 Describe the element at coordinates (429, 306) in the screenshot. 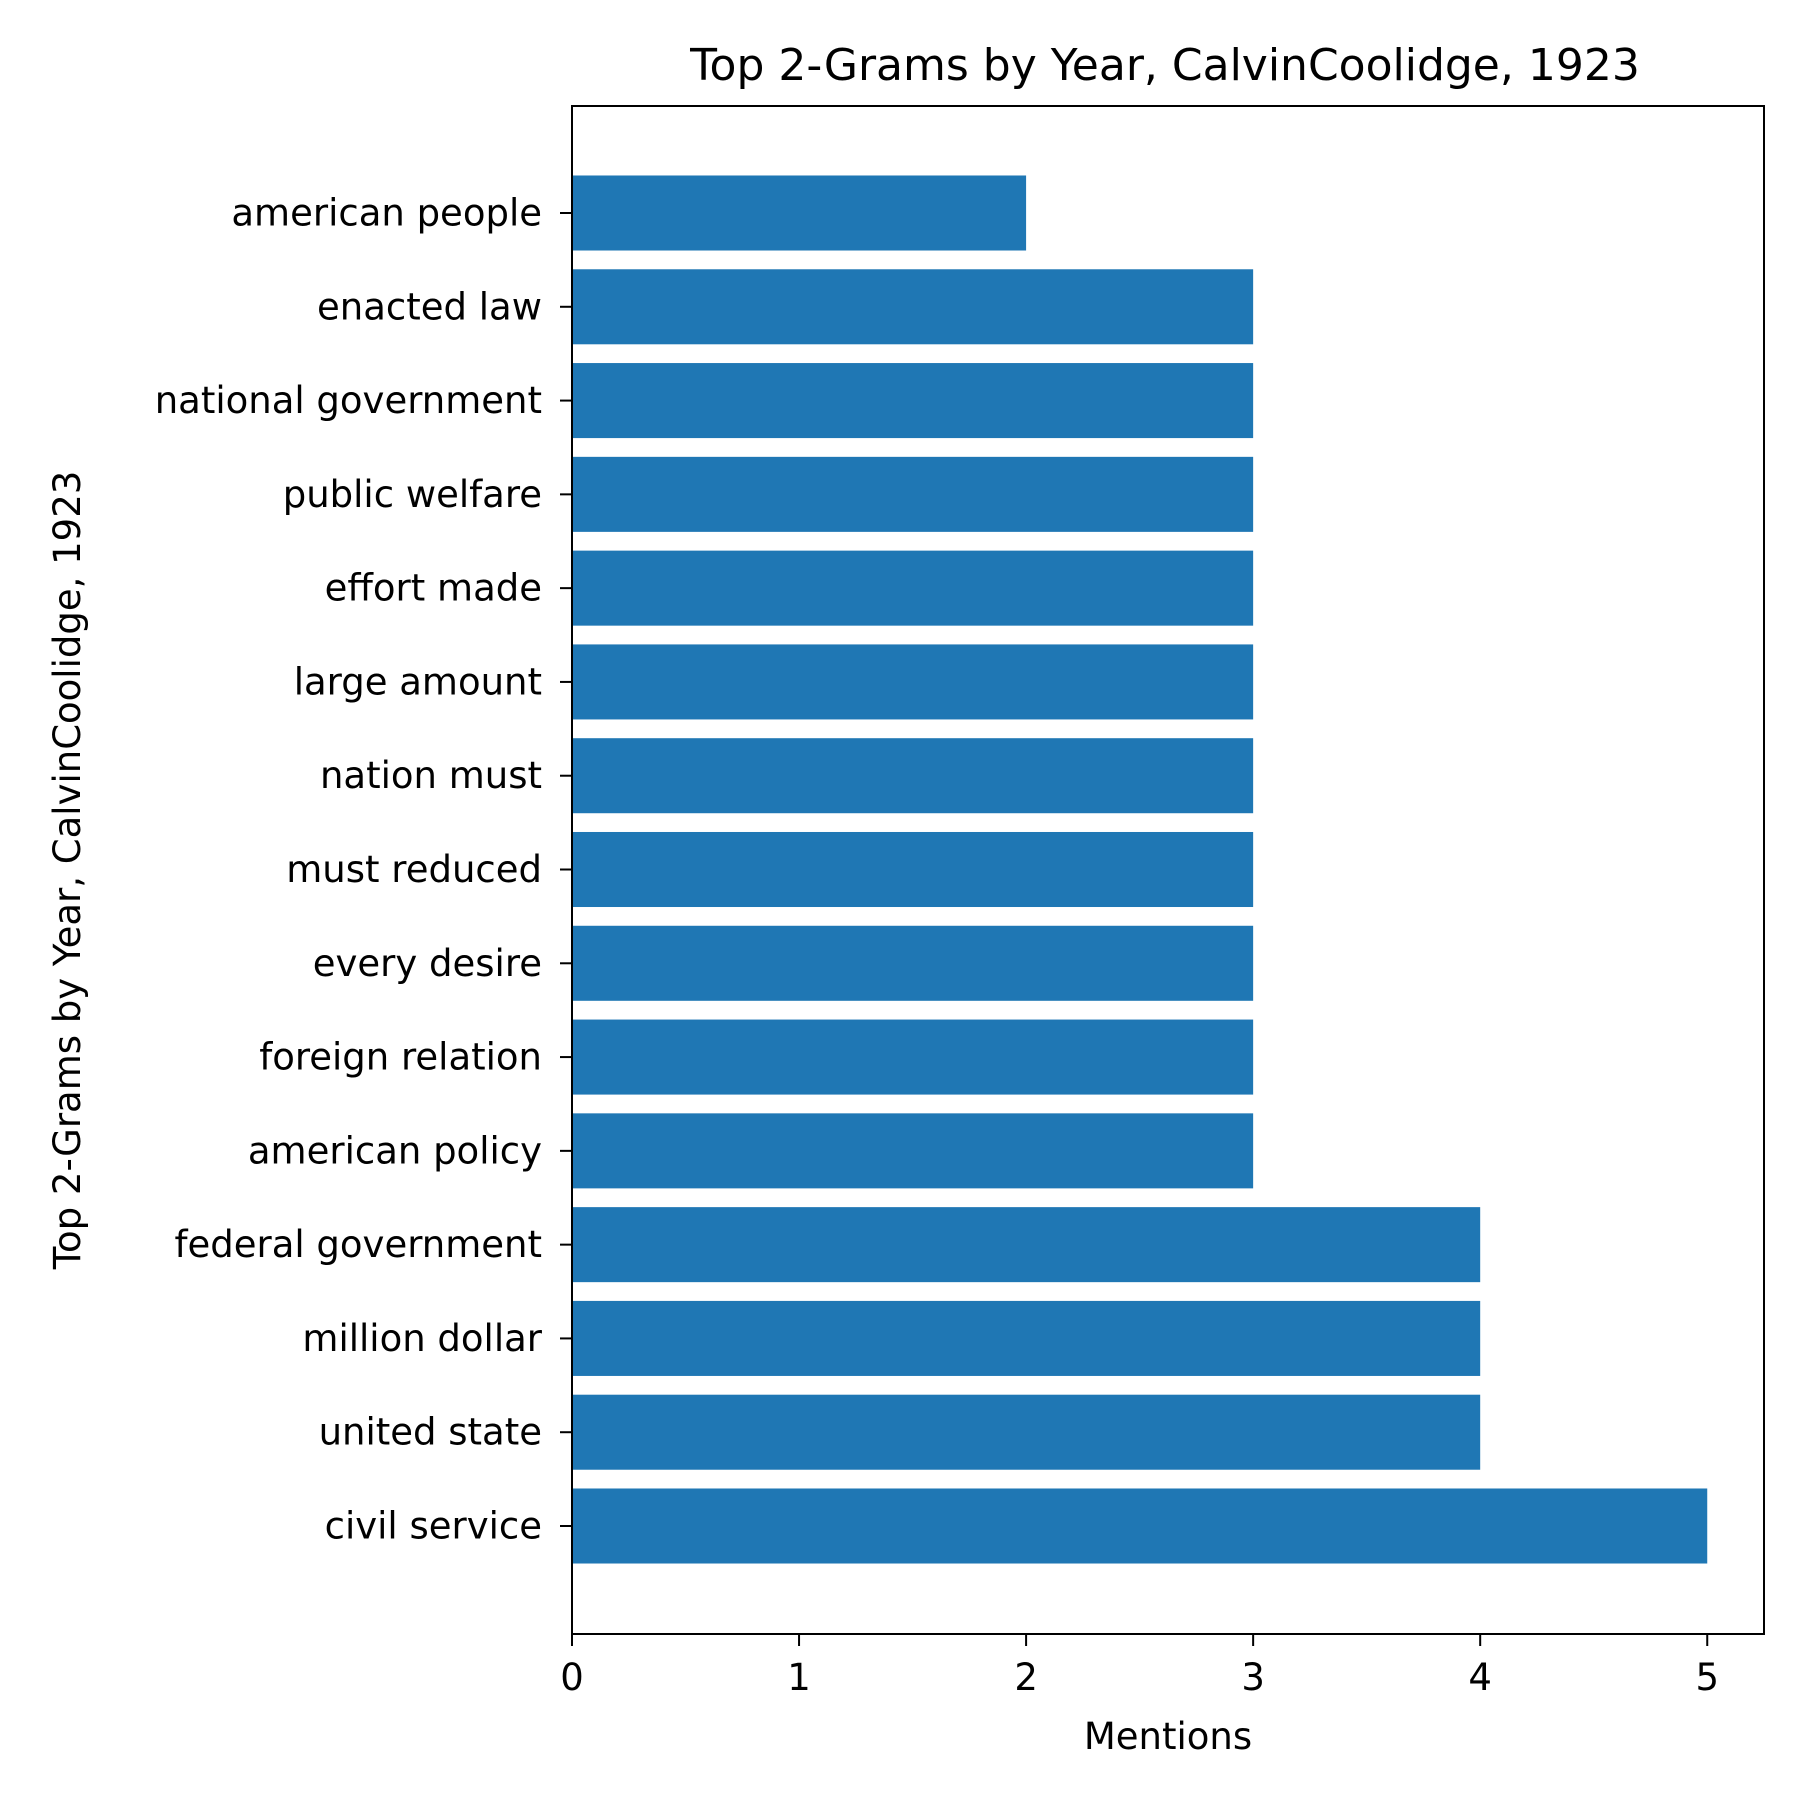

I see `y-tick-label: enacted law` at that location.